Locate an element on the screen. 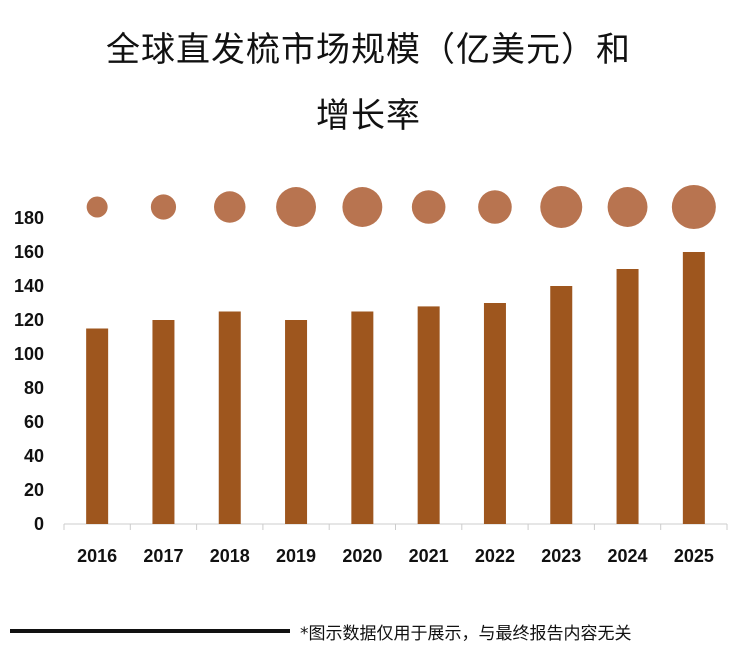  x-tick-label: 2019 is located at coordinates (296, 556).